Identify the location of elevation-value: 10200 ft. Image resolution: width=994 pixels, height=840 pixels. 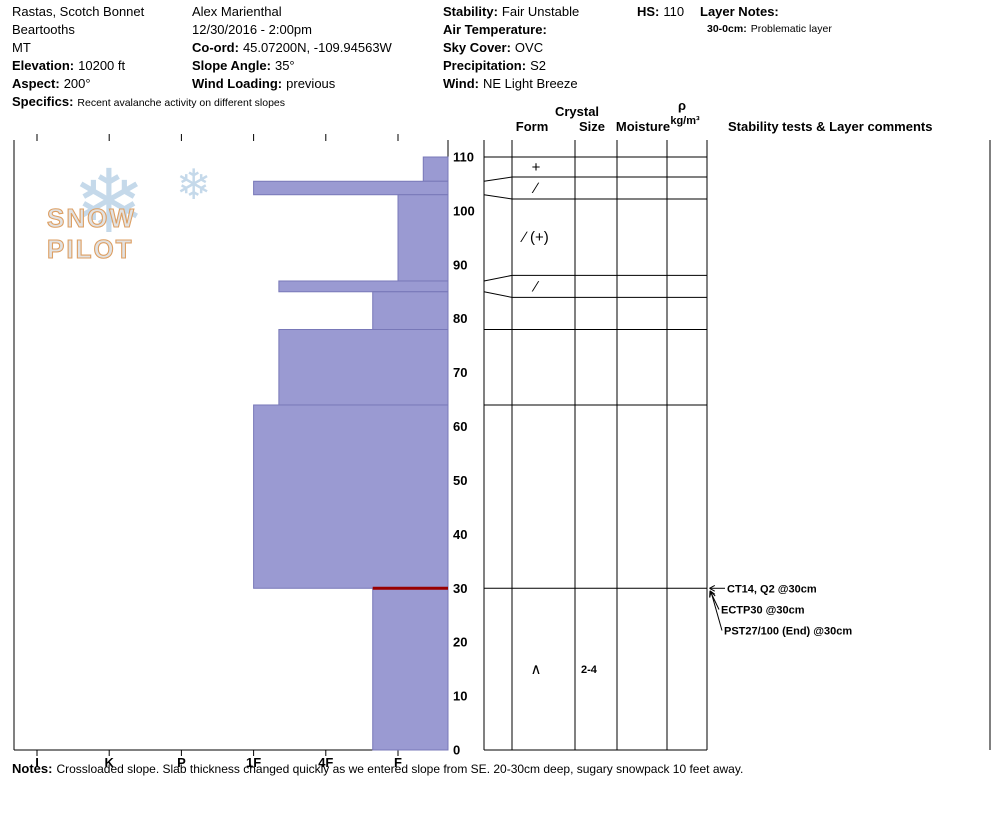
(102, 65).